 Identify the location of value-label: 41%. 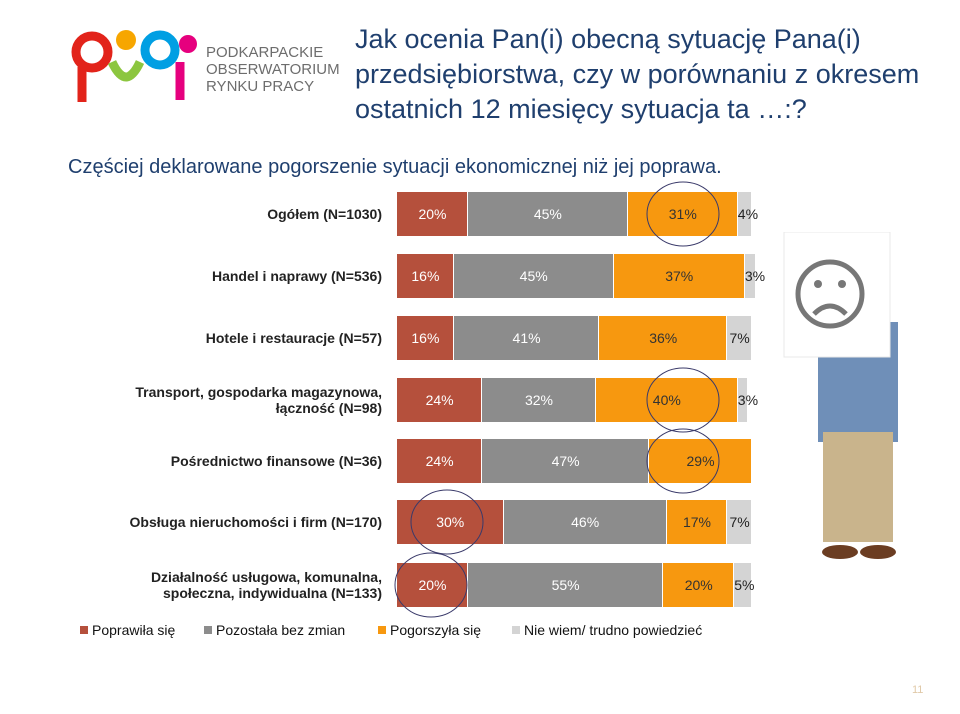
(526, 338).